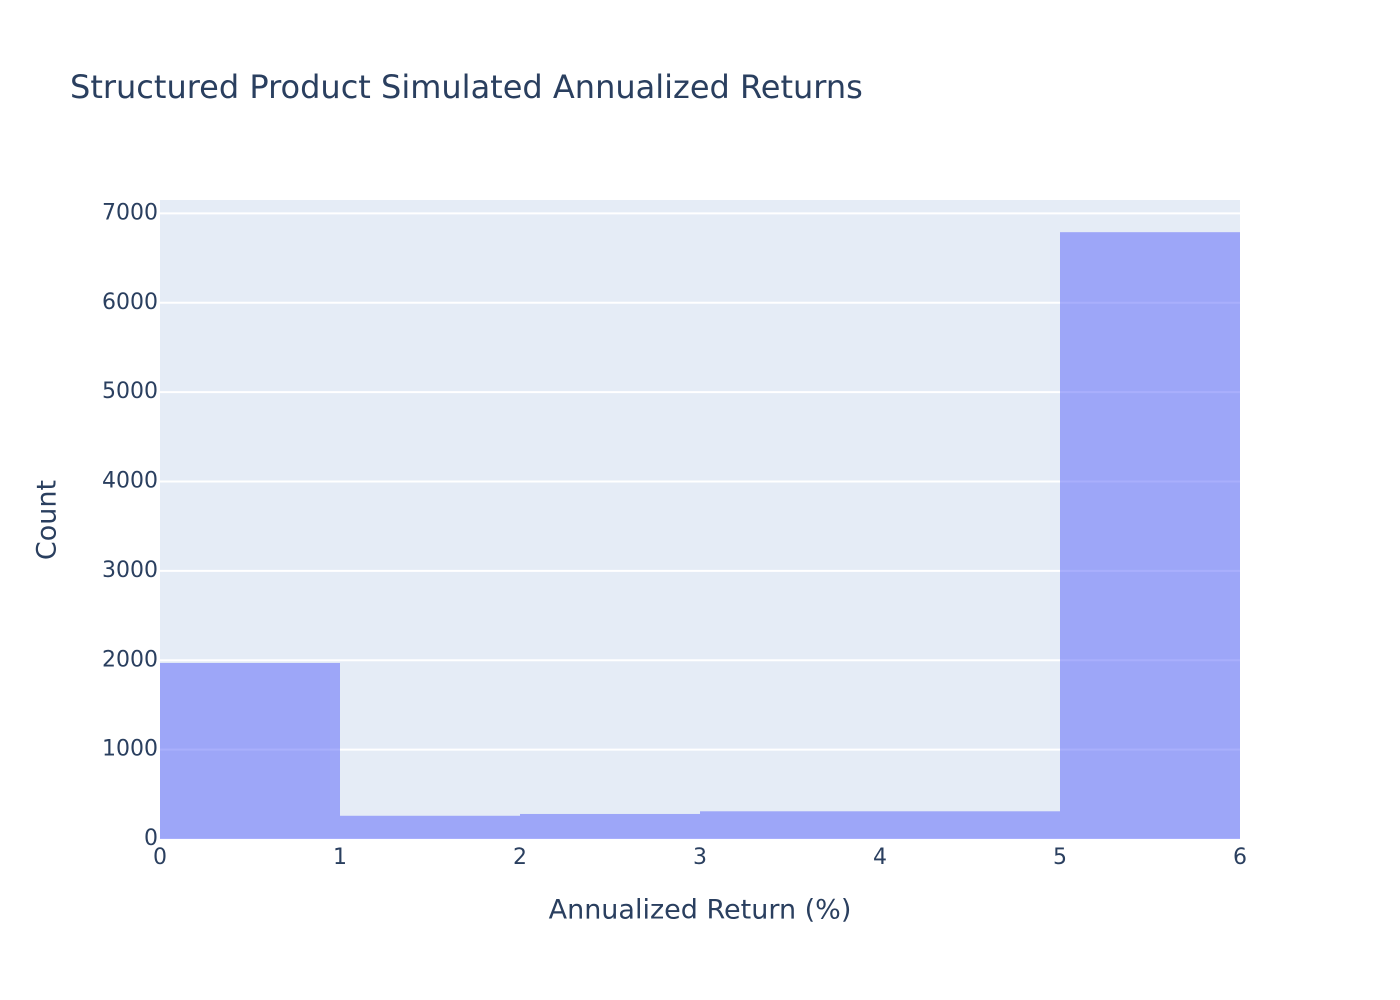 This screenshot has height=1000, width=1400. Describe the element at coordinates (151, 838) in the screenshot. I see `y-tick-label: 0` at that location.